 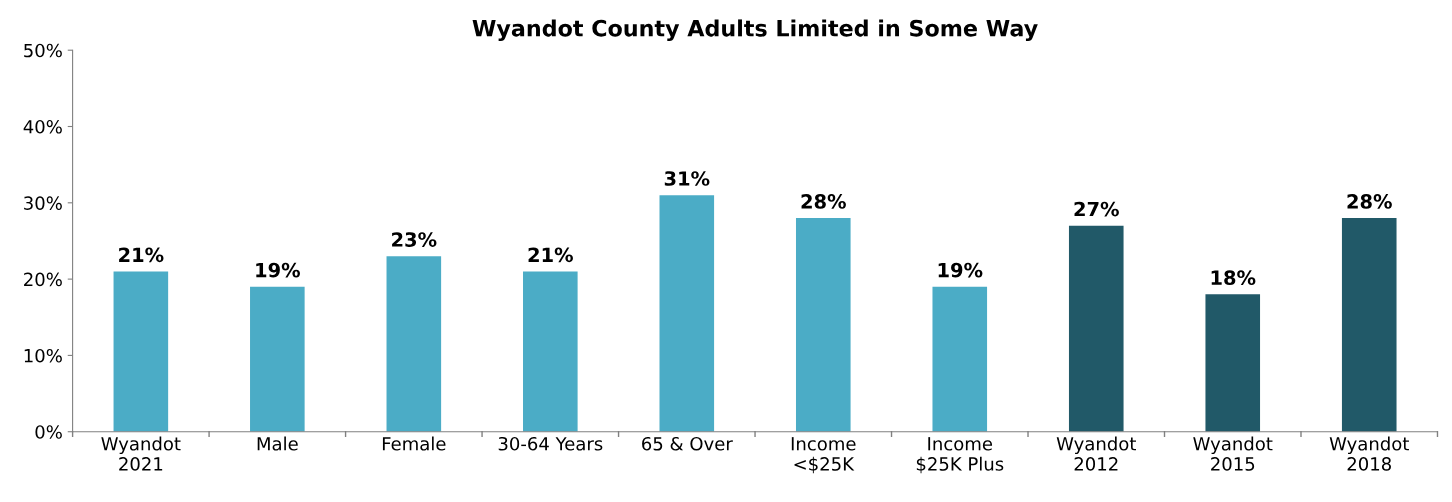 What do you see at coordinates (1096, 209) in the screenshot?
I see `data-label: 27%` at bounding box center [1096, 209].